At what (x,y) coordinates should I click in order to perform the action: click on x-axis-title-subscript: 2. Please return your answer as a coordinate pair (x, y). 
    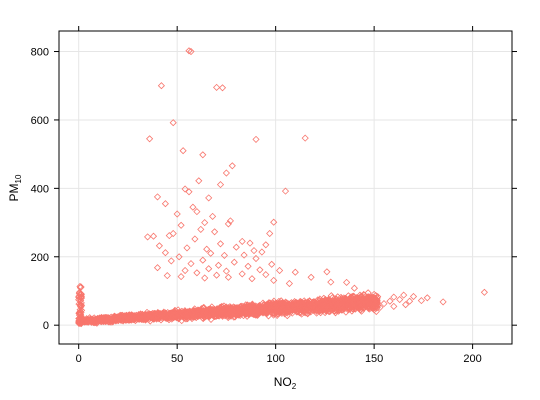
    Looking at the image, I should click on (294, 386).